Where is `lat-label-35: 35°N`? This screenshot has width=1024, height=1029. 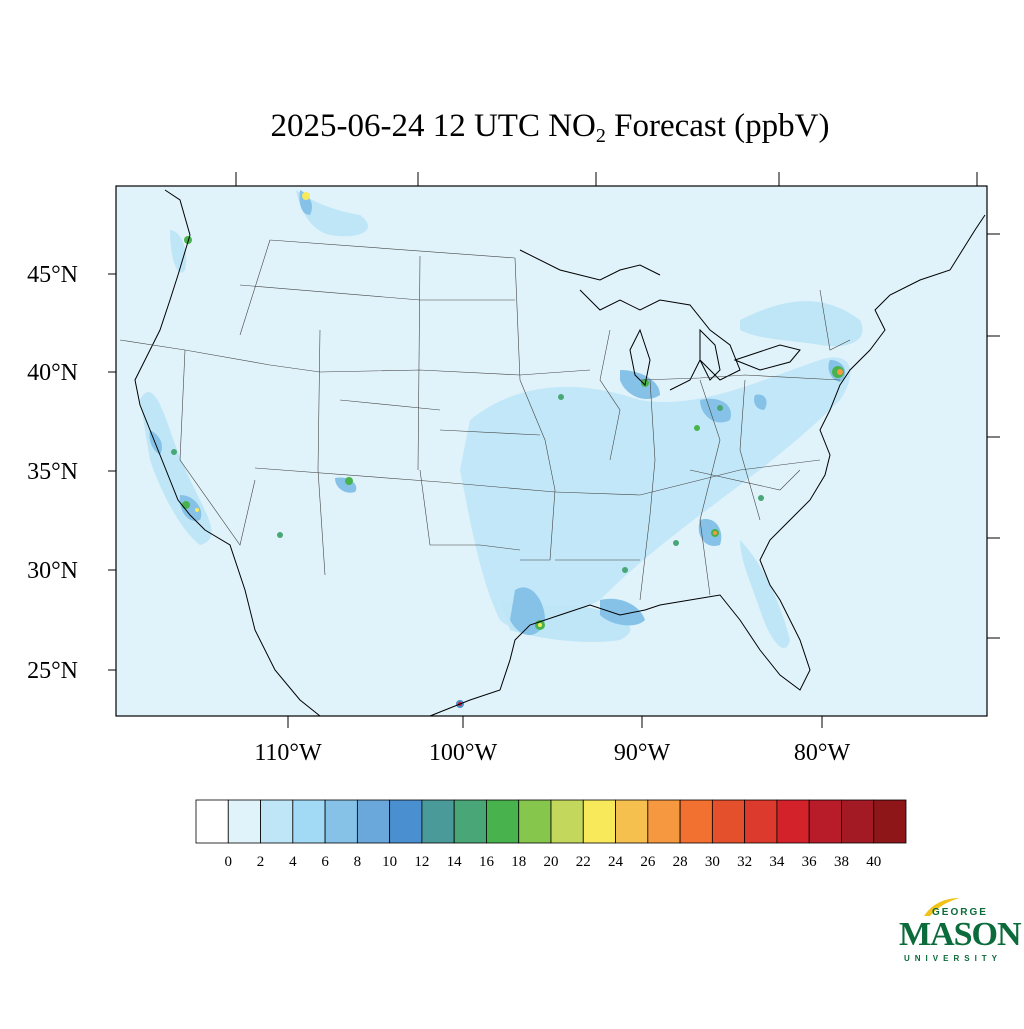
lat-label-35: 35°N is located at coordinates (52, 472).